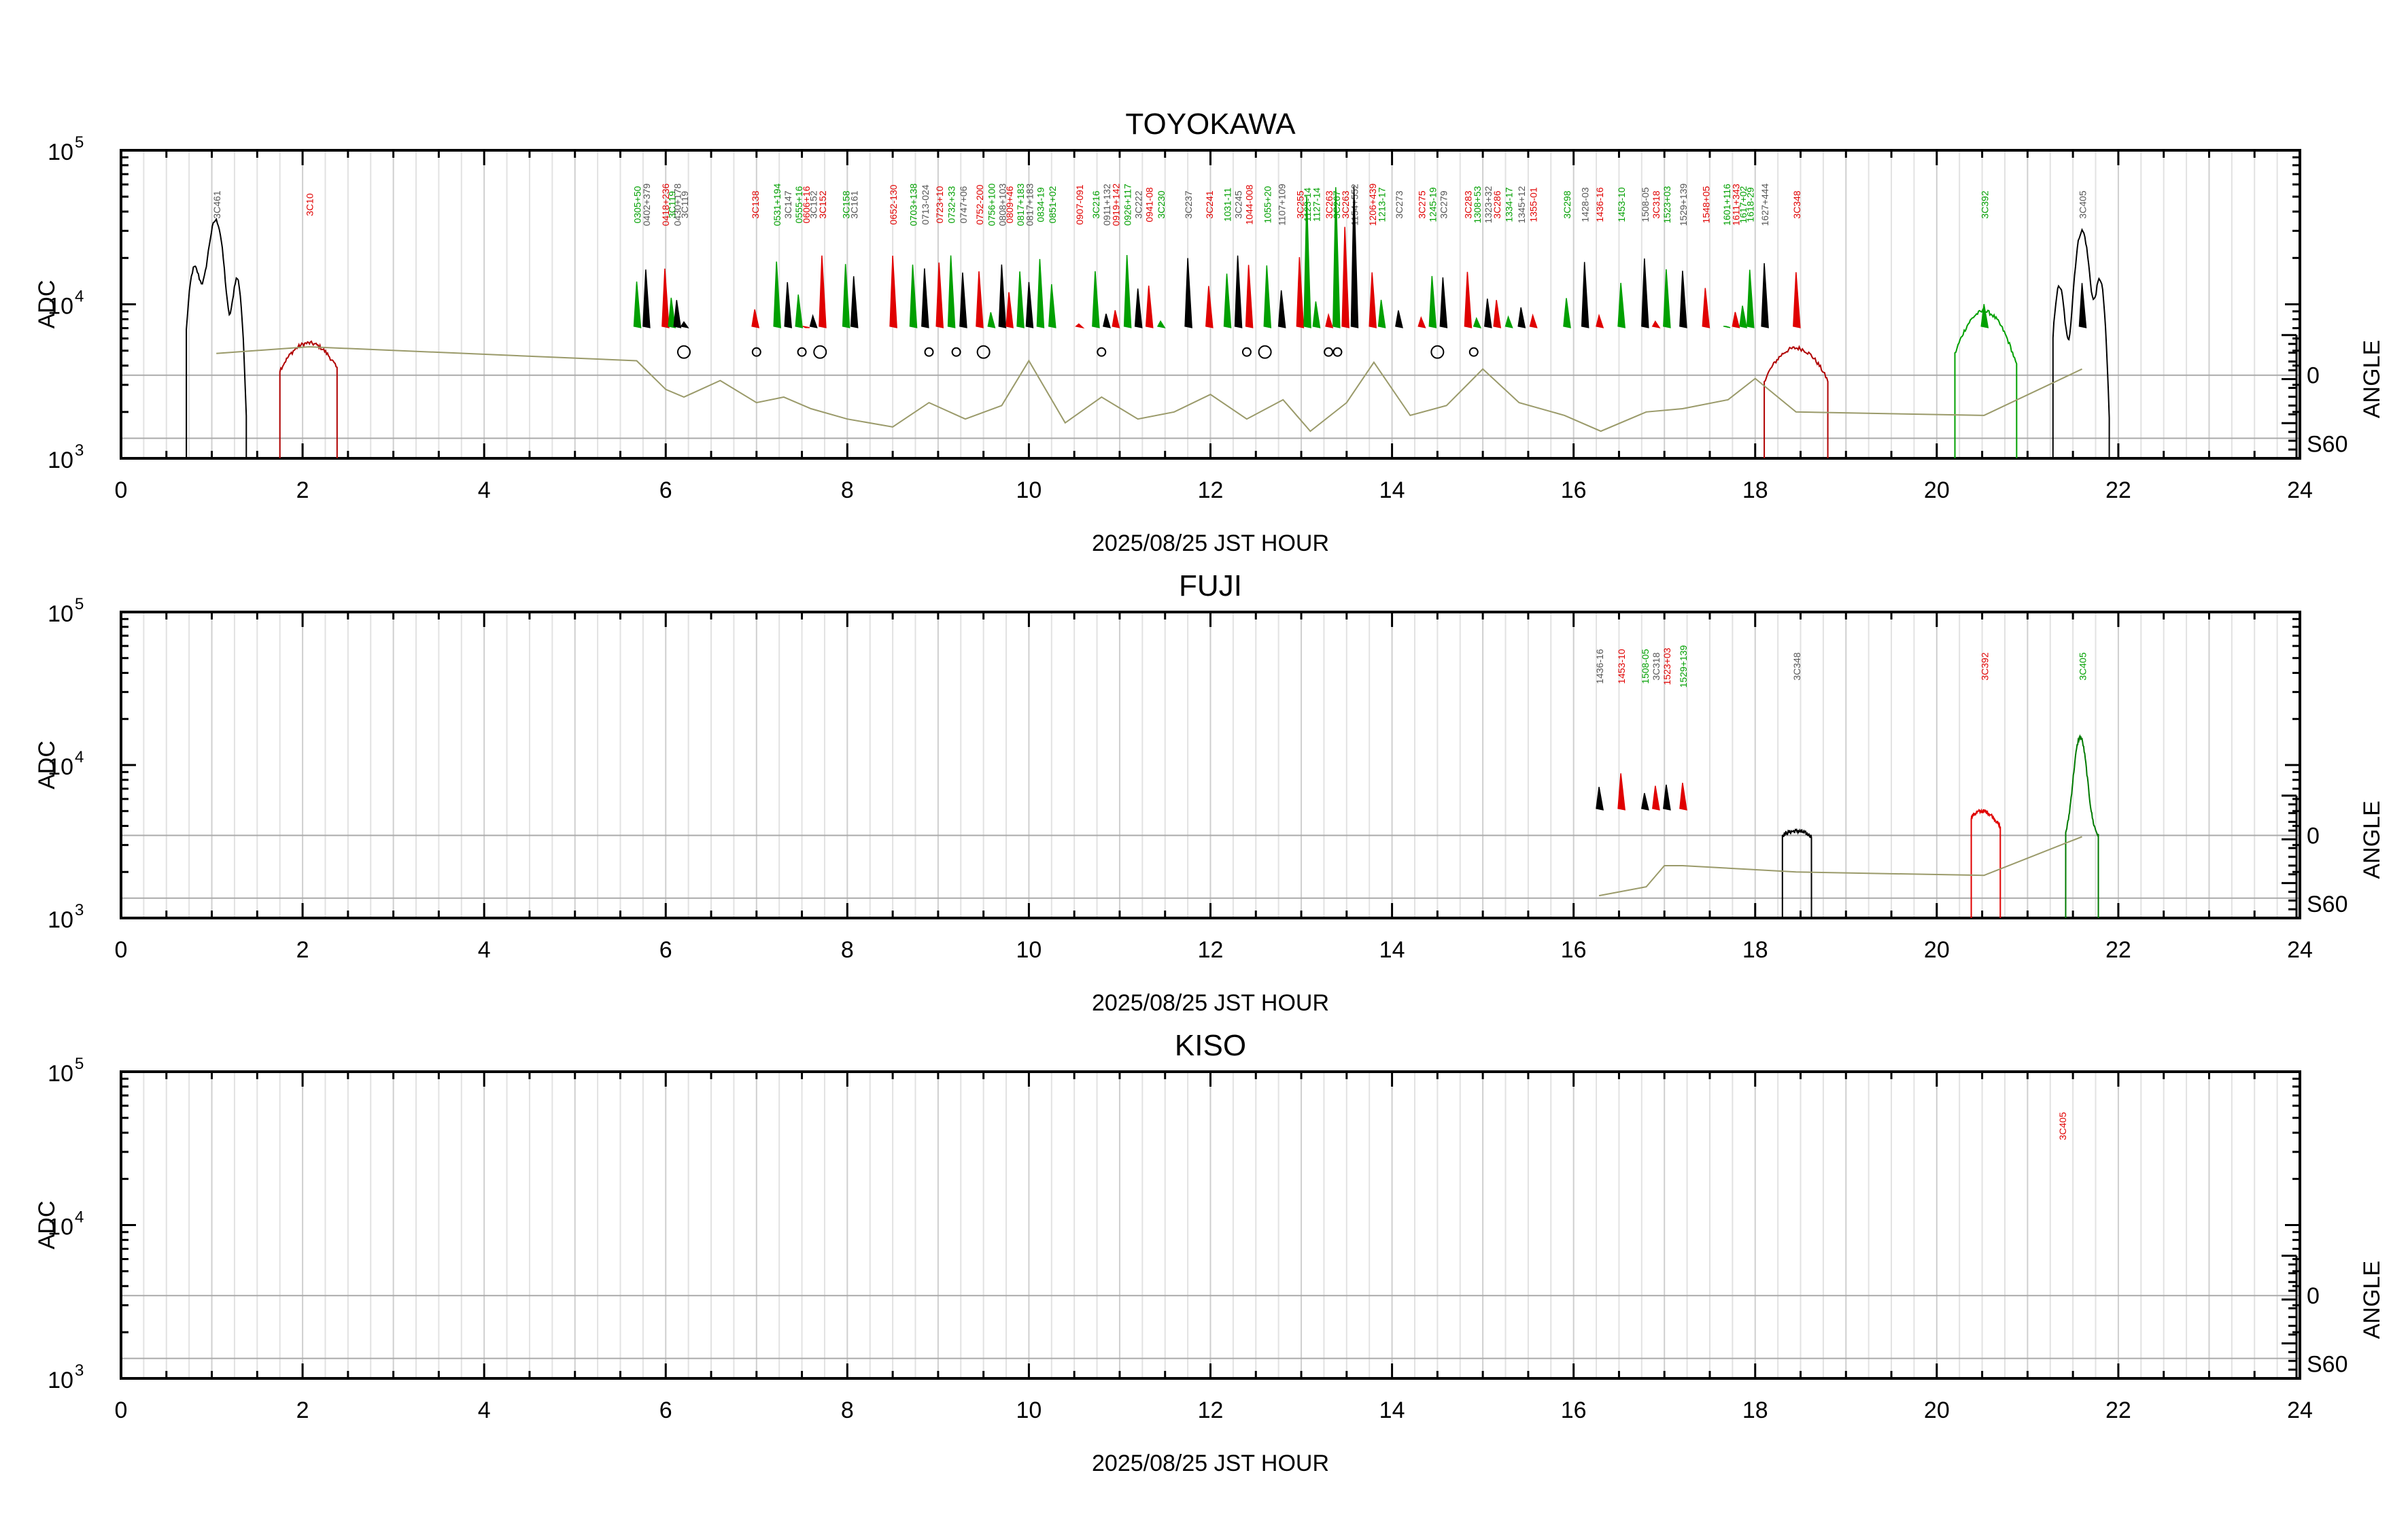  What do you see at coordinates (2327, 1365) in the screenshot?
I see `angle-tick-label: S60` at bounding box center [2327, 1365].